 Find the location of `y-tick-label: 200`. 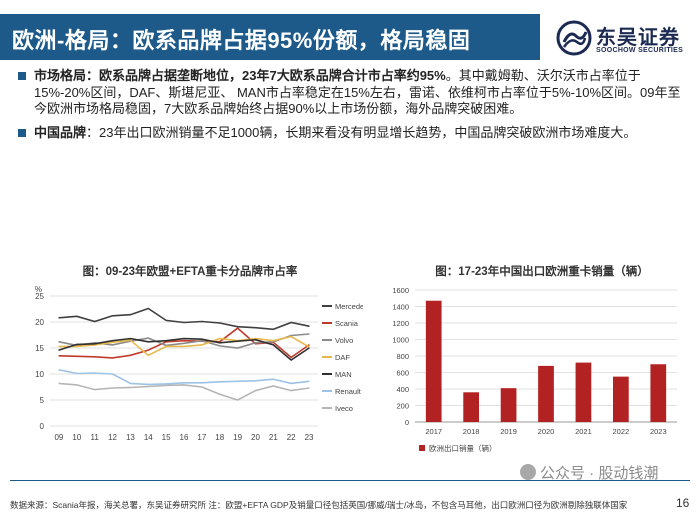

y-tick-label: 200 is located at coordinates (402, 406).